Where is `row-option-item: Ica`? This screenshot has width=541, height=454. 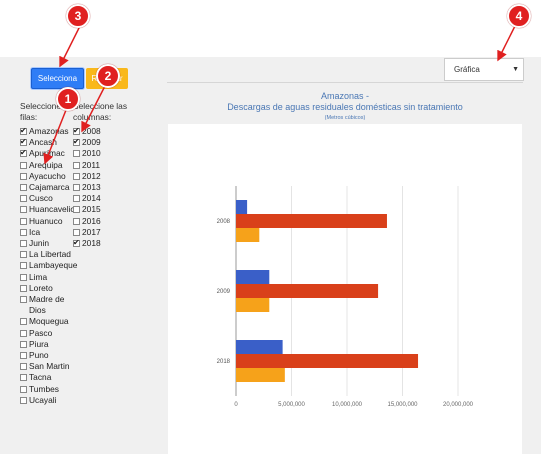 row-option-item: Ica is located at coordinates (47, 232).